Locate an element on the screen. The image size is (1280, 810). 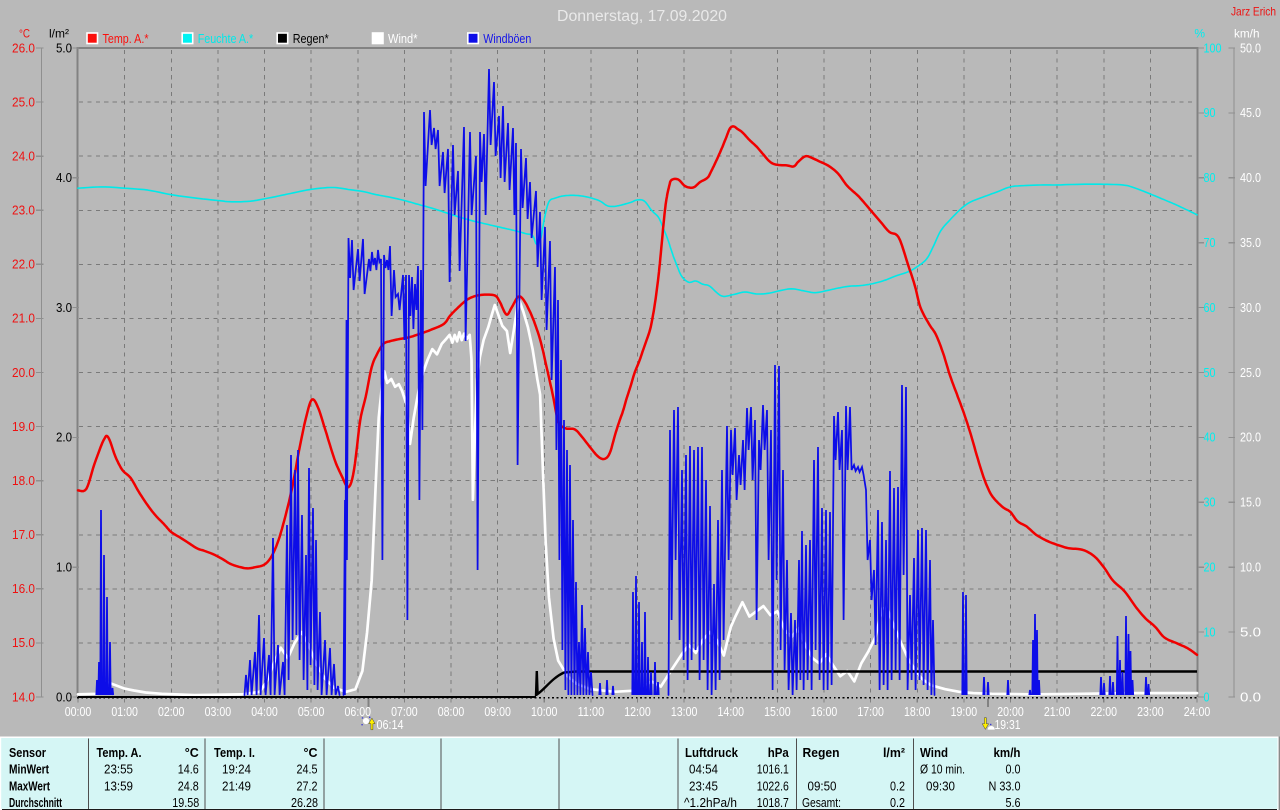
svg-text: 21.0 is located at coordinates (23, 319).